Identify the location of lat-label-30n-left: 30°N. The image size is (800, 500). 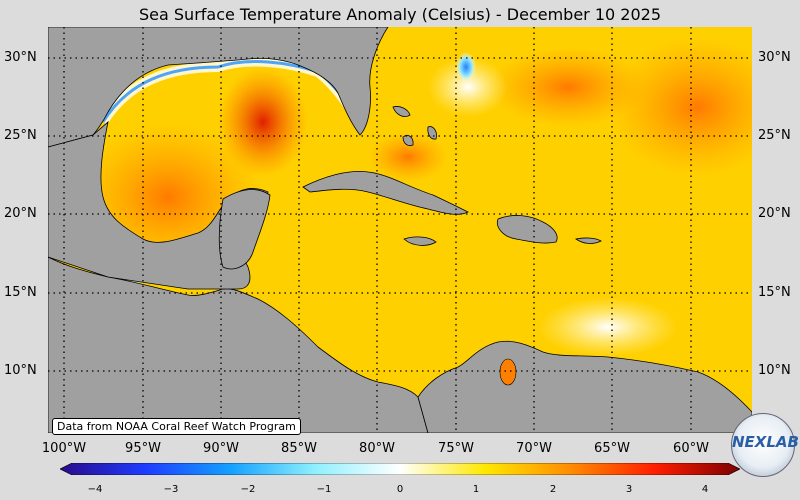
(20, 57).